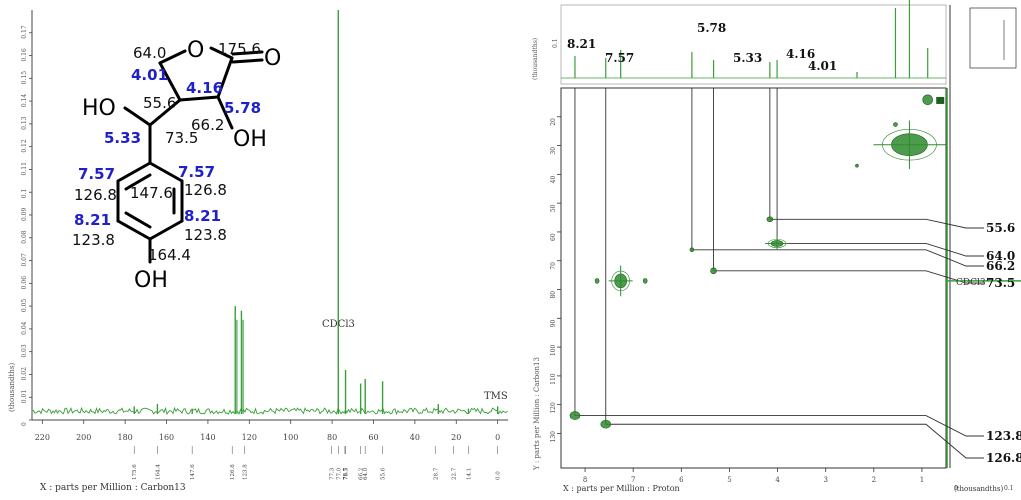 The image size is (1021, 500). What do you see at coordinates (151, 280) in the screenshot?
I see `para-hydroxyl: OH` at bounding box center [151, 280].